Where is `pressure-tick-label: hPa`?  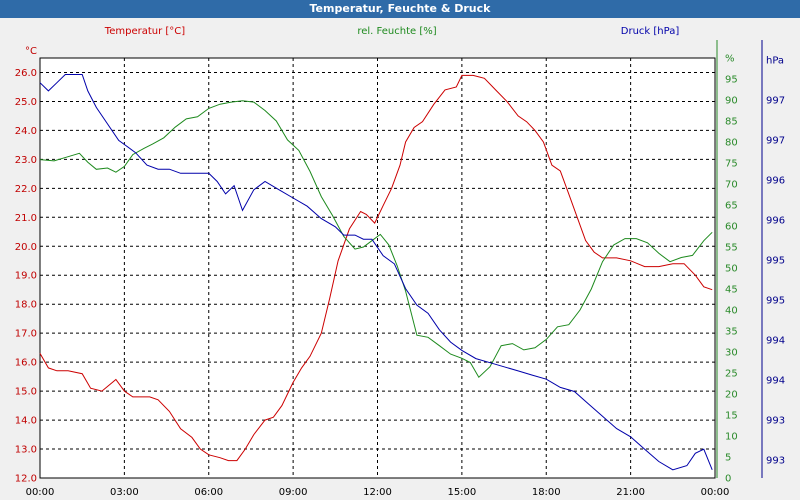
pressure-tick-label: hPa is located at coordinates (775, 61).